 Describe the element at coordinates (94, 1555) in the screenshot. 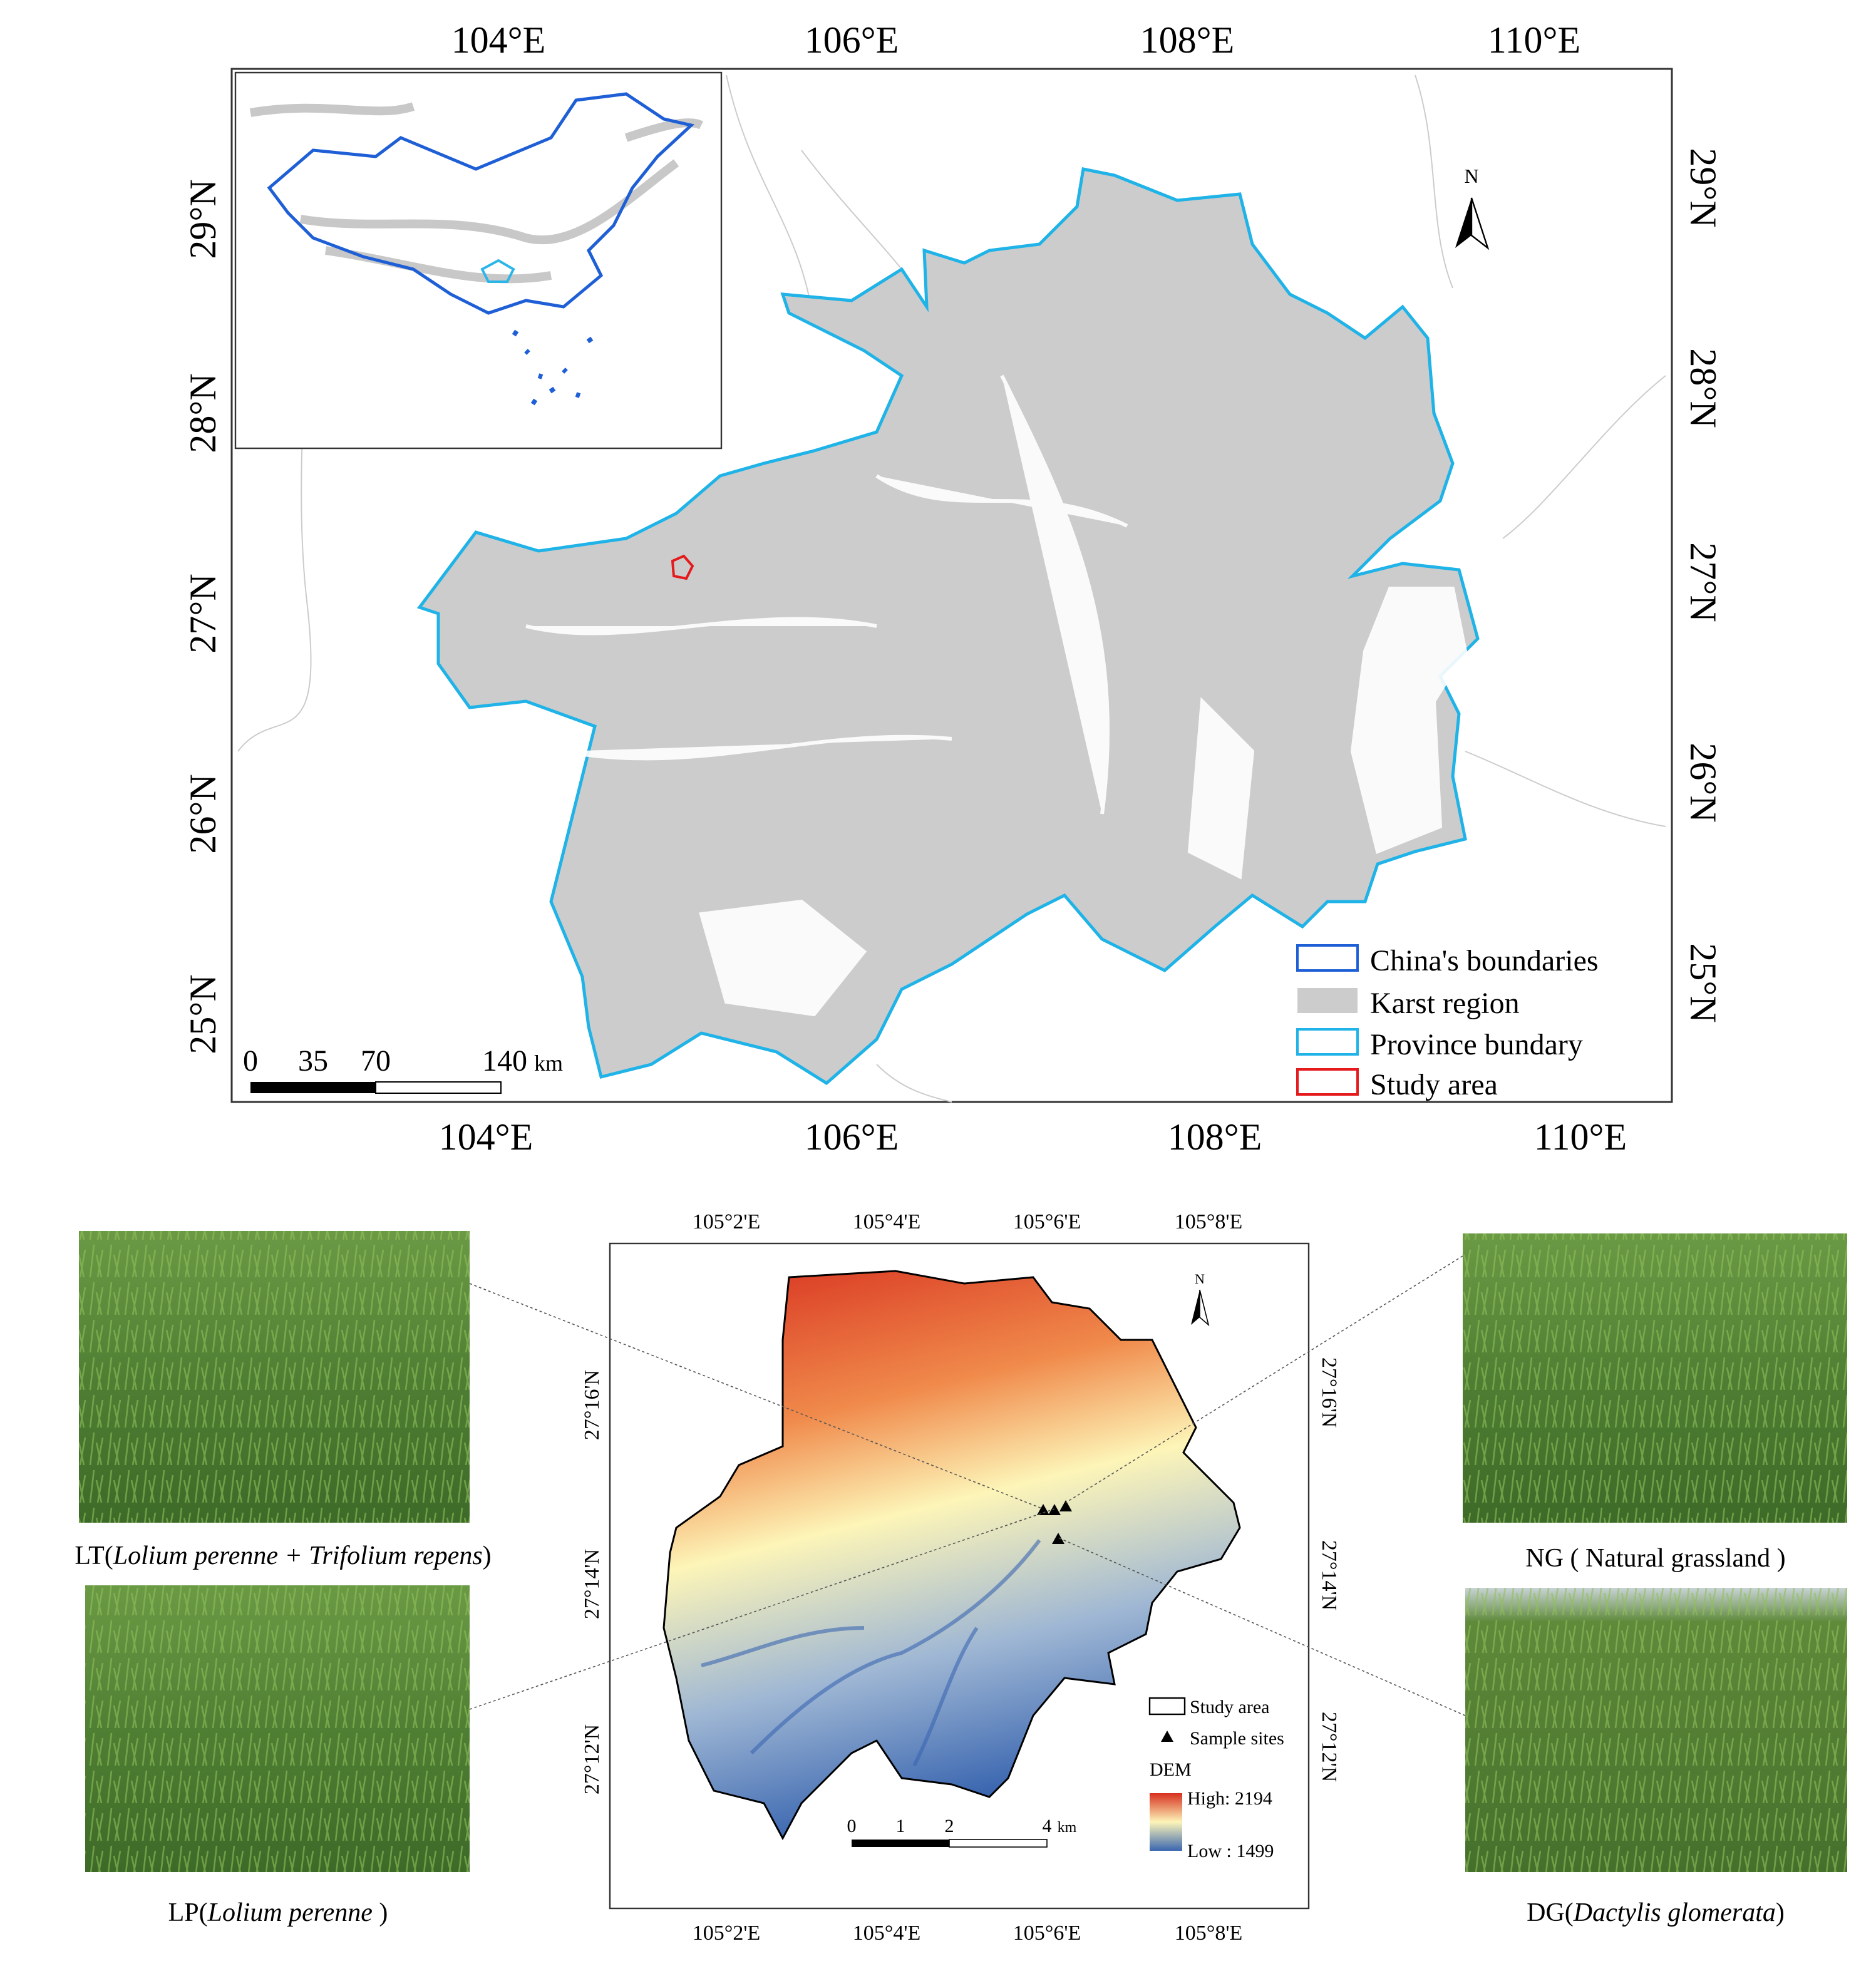

I see `caption-part: LT(` at that location.